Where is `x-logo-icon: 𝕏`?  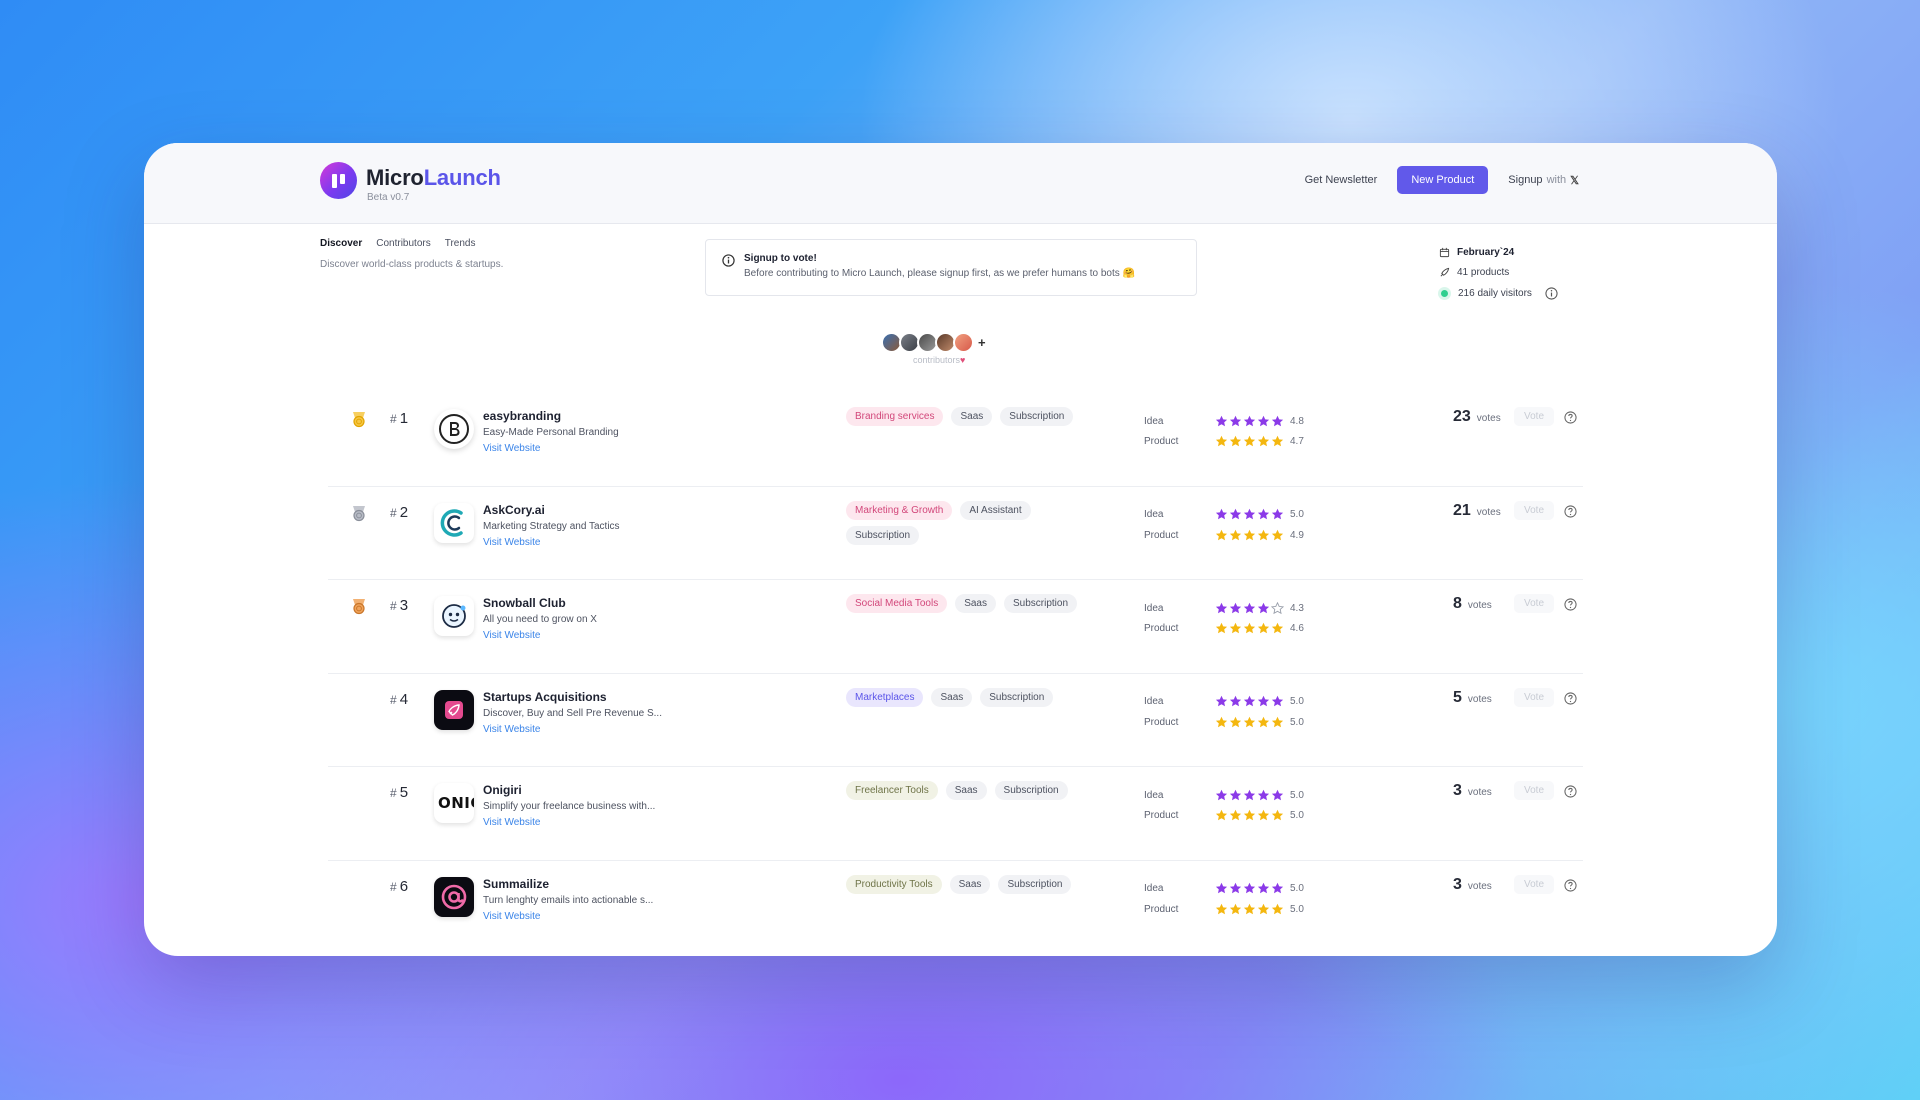 x-logo-icon: 𝕏 is located at coordinates (1574, 180).